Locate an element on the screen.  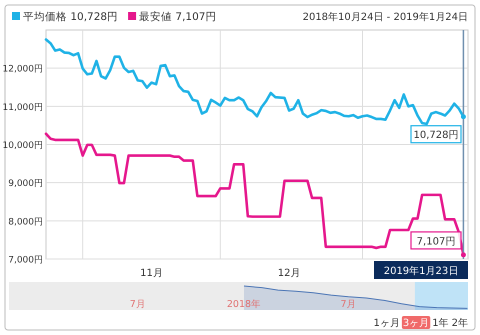
y-tick-label: 10,000円 is located at coordinates (22, 146).